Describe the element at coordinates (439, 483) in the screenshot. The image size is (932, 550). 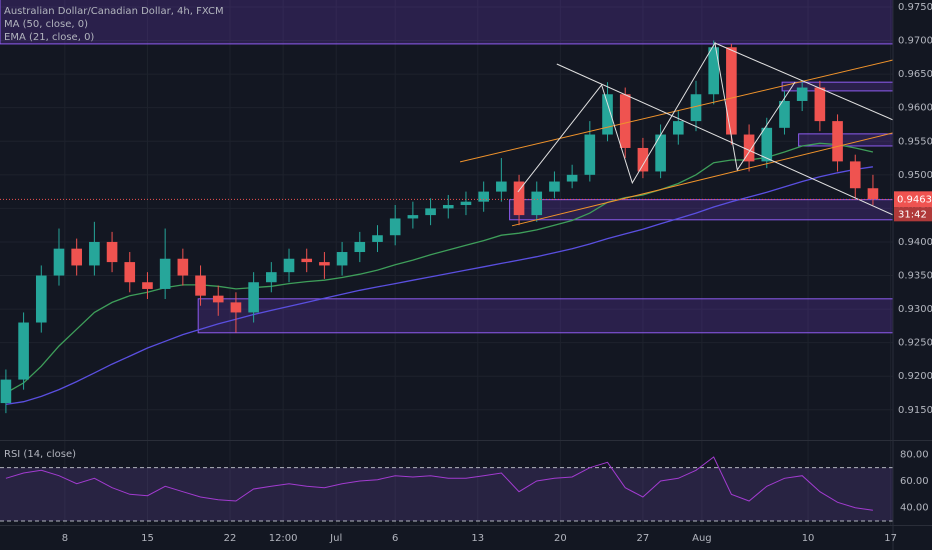
I see `rsi-line` at that location.